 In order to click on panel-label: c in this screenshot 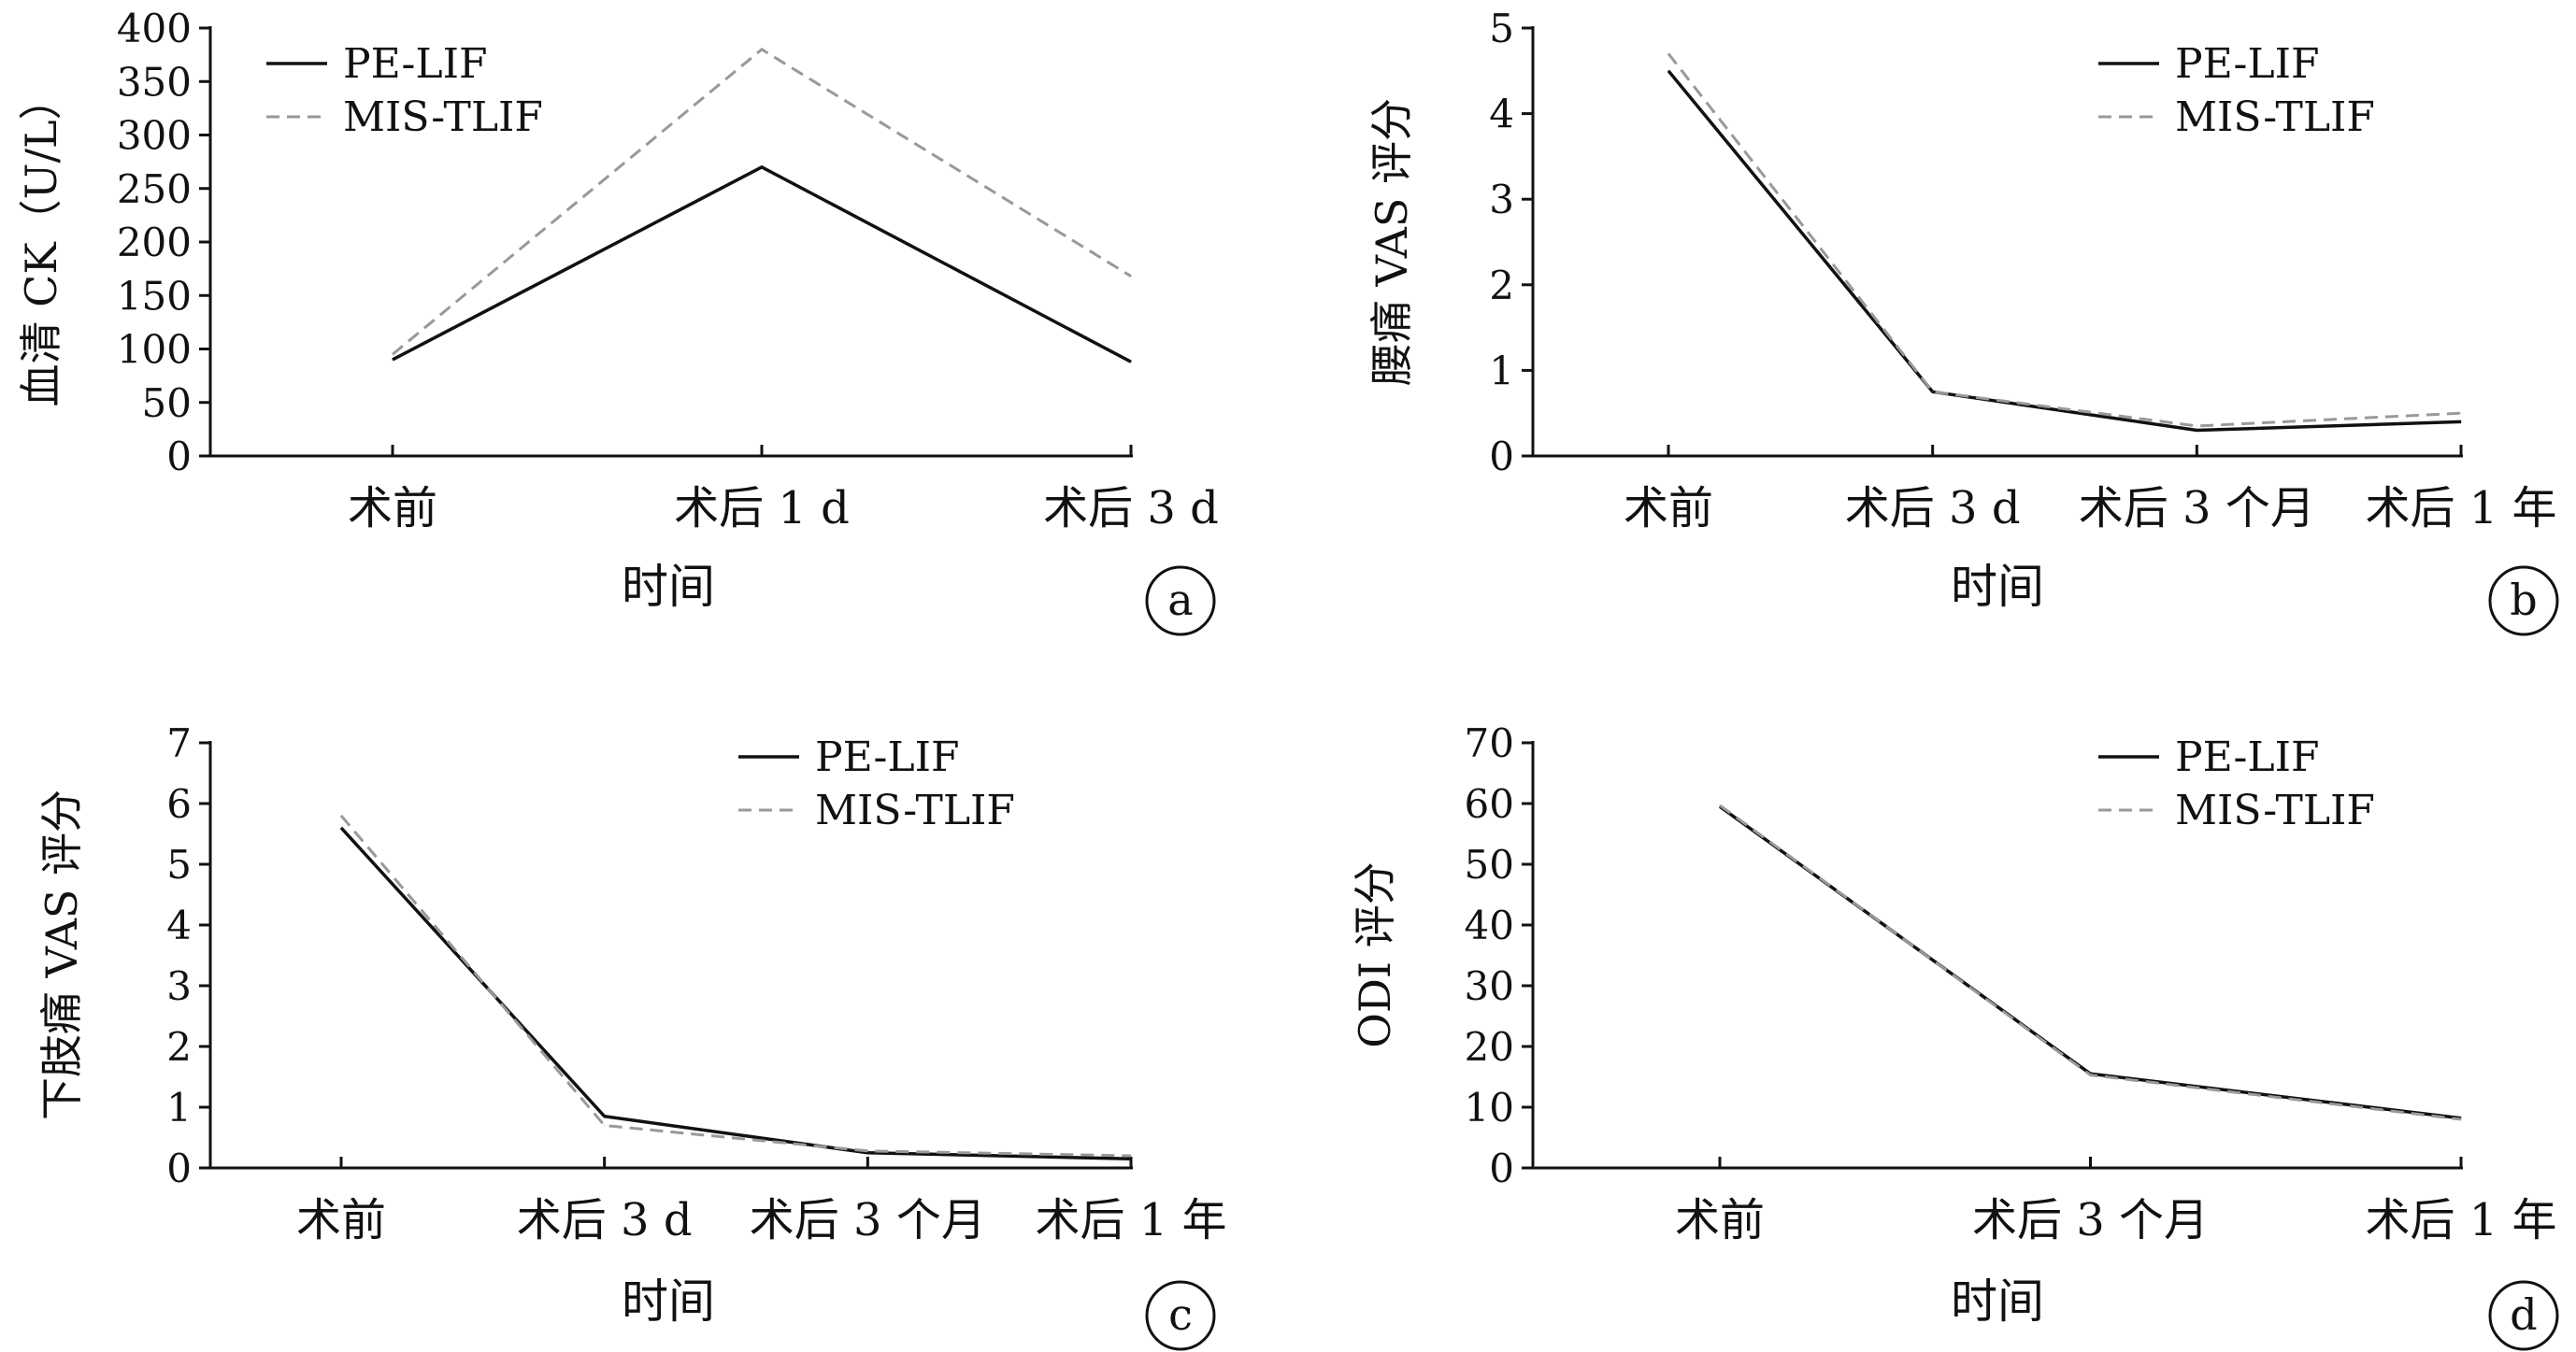, I will do `click(1180, 1314)`.